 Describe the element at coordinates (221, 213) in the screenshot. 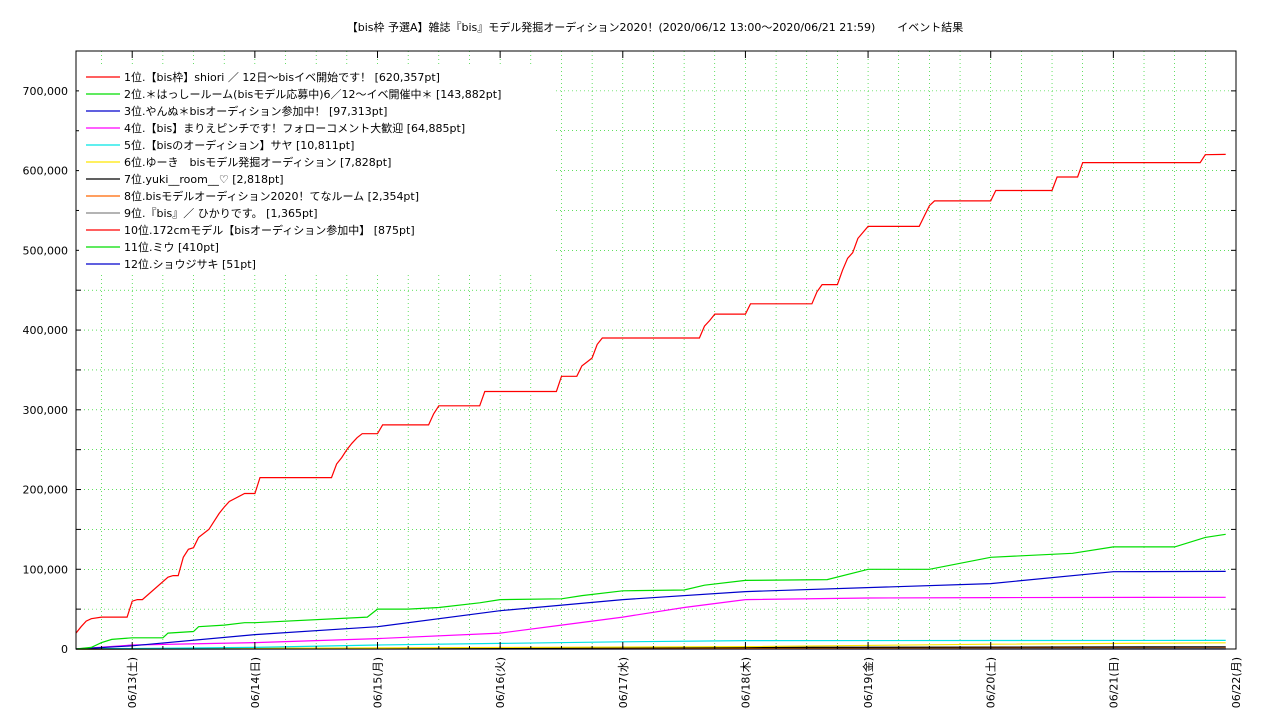

I see `legend-entry: 9位.『bis』／ ひかりです。 [1,365pt]` at that location.